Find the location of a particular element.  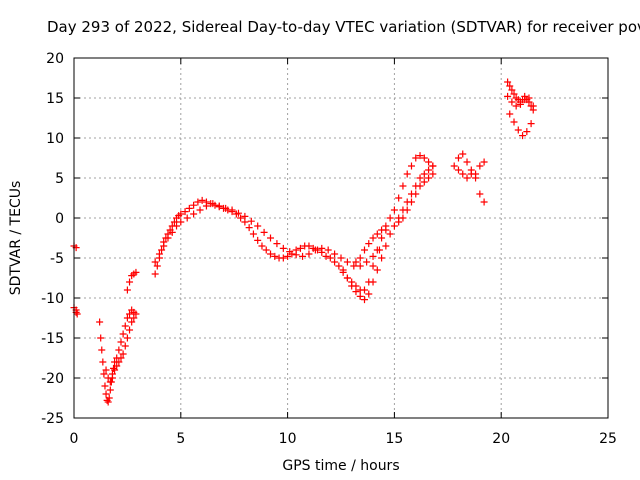

x-tick-label: 5 is located at coordinates (180, 439).